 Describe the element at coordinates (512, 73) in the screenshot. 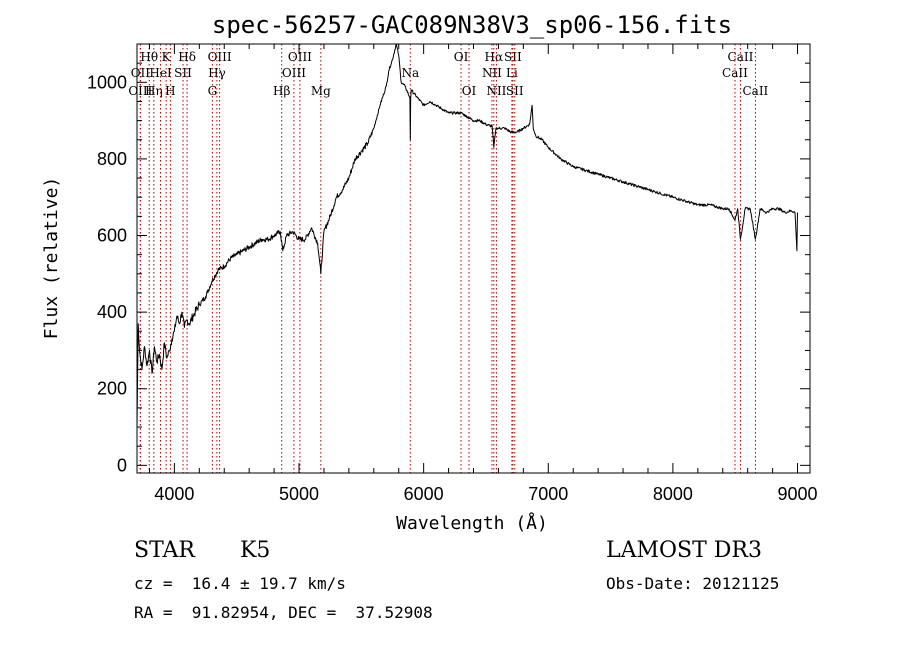

I see `line-label-22: Li` at that location.